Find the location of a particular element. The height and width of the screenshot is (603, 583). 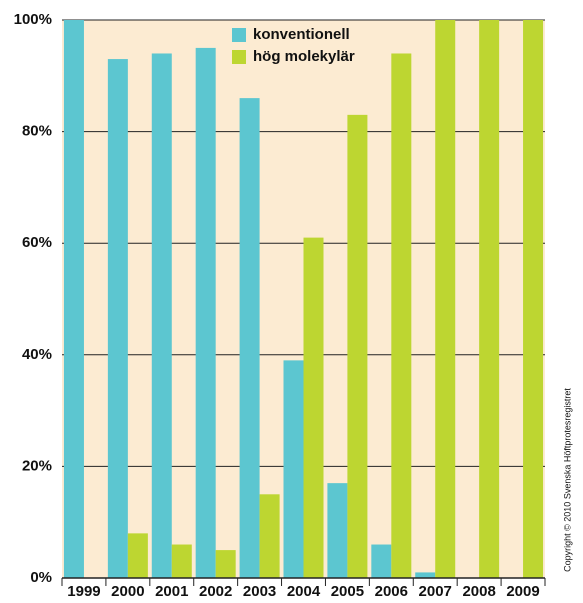

y-tick-label: 100% is located at coordinates (33, 19).